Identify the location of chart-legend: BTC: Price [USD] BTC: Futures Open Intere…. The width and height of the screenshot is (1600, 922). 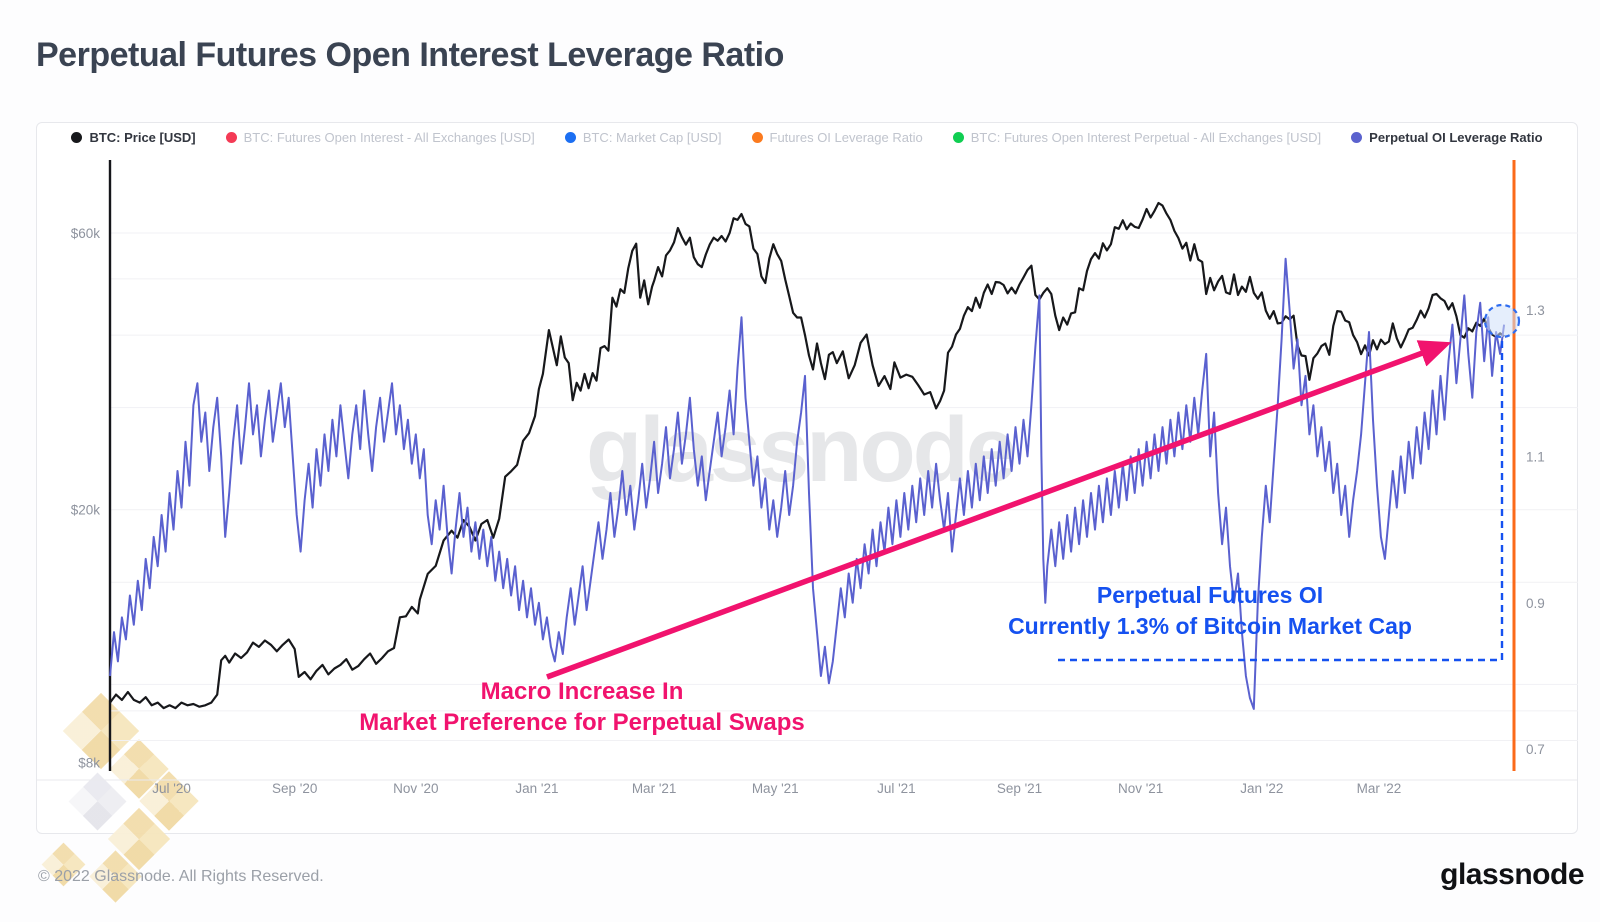
(807, 137).